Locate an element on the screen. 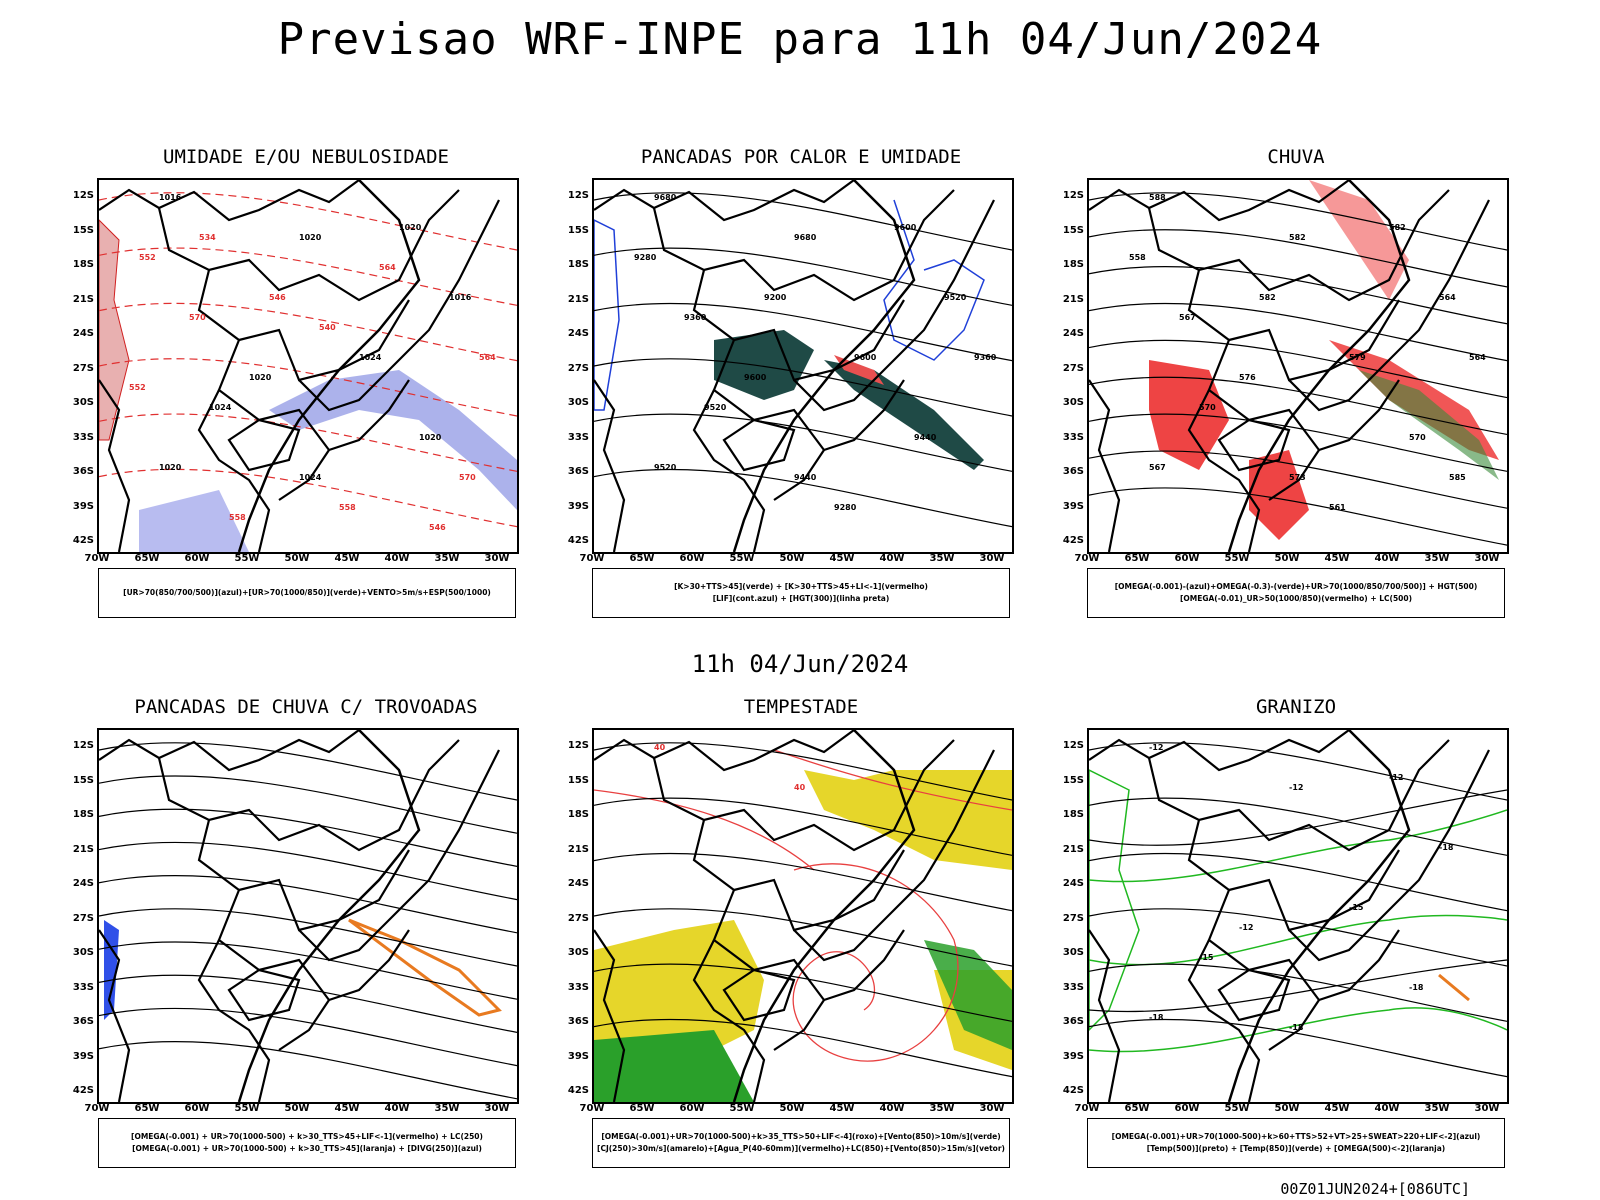 The width and height of the screenshot is (1600, 1200). contour-label: 567 is located at coordinates (1157, 467).